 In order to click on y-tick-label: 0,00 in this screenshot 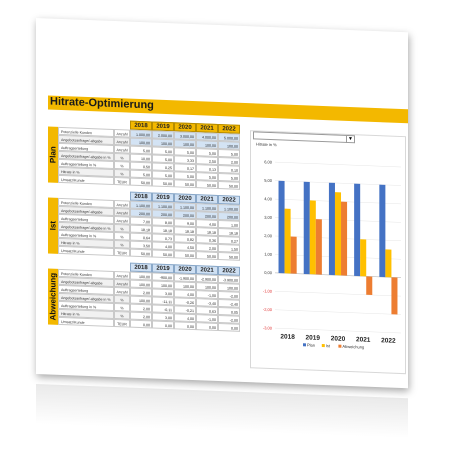, I will do `click(268, 272)`.